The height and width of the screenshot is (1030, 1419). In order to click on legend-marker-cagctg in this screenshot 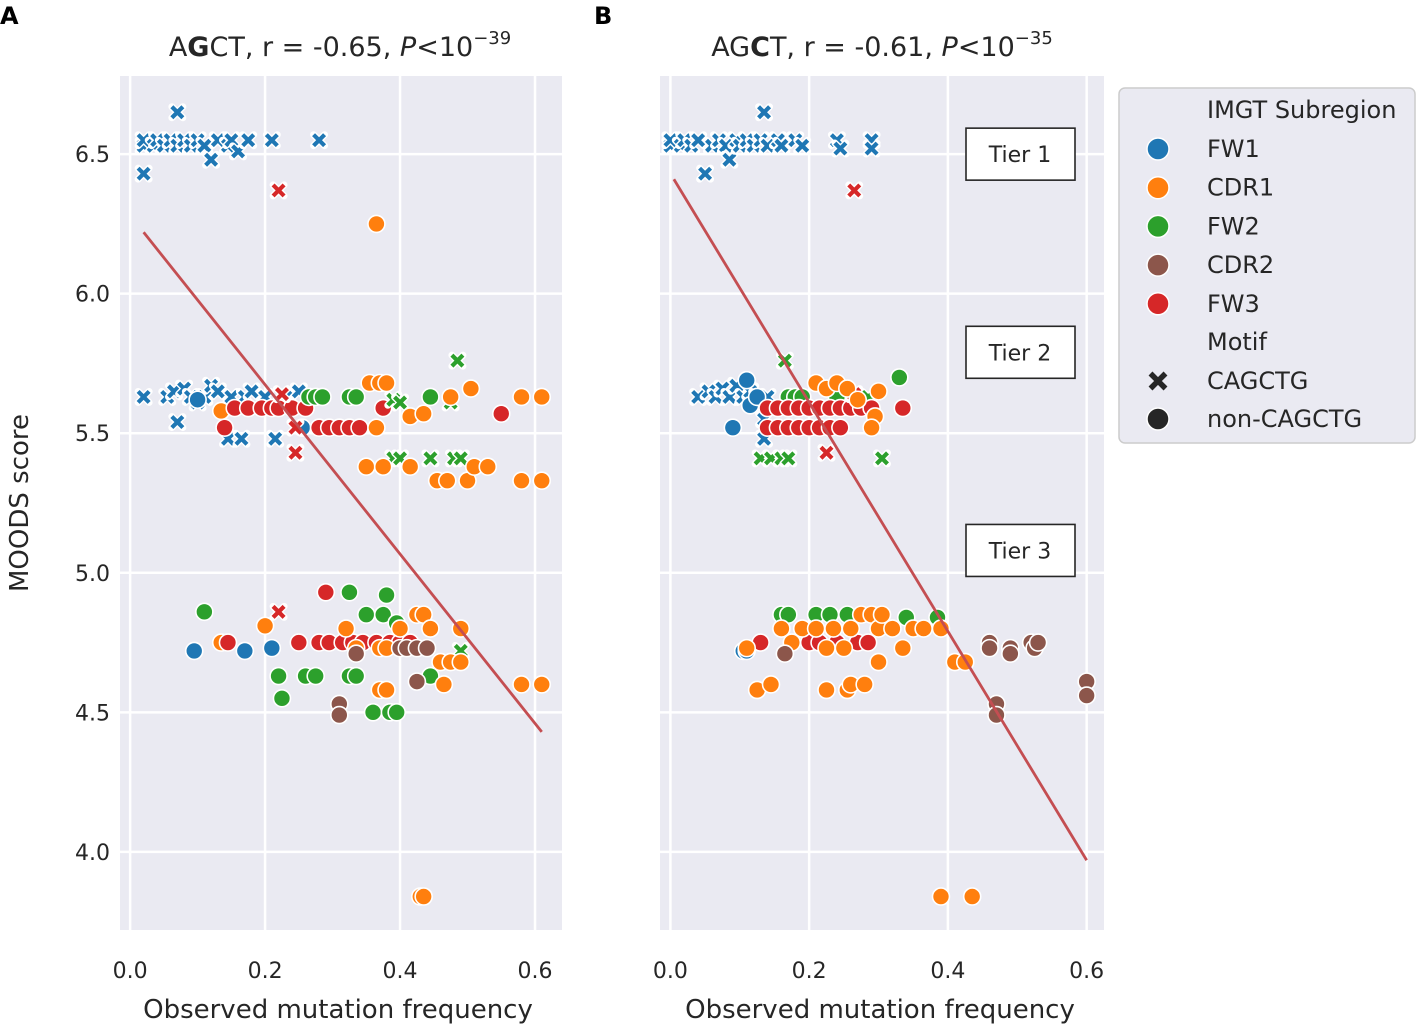, I will do `click(1158, 381)`.